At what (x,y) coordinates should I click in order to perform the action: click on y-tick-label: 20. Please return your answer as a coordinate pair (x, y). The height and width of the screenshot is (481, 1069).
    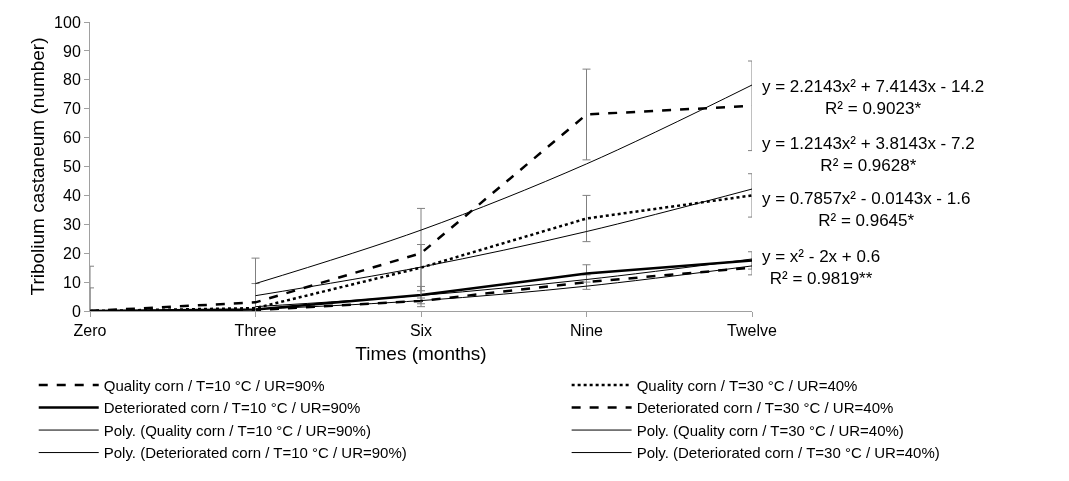
    Looking at the image, I should click on (72, 253).